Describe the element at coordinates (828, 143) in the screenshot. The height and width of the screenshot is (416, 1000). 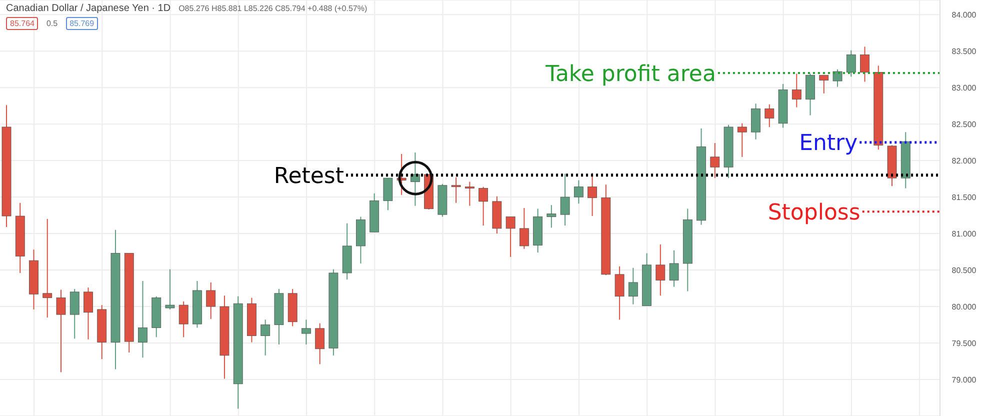
I see `ref-line-label: Entry` at that location.